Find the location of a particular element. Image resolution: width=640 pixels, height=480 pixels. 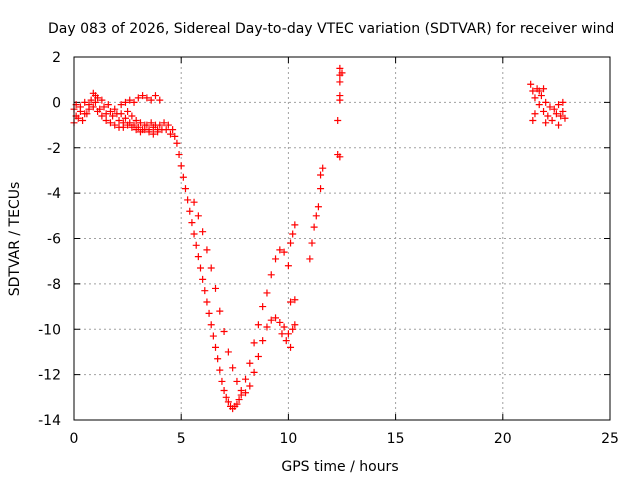

x-tick-label: 15 is located at coordinates (396, 439).